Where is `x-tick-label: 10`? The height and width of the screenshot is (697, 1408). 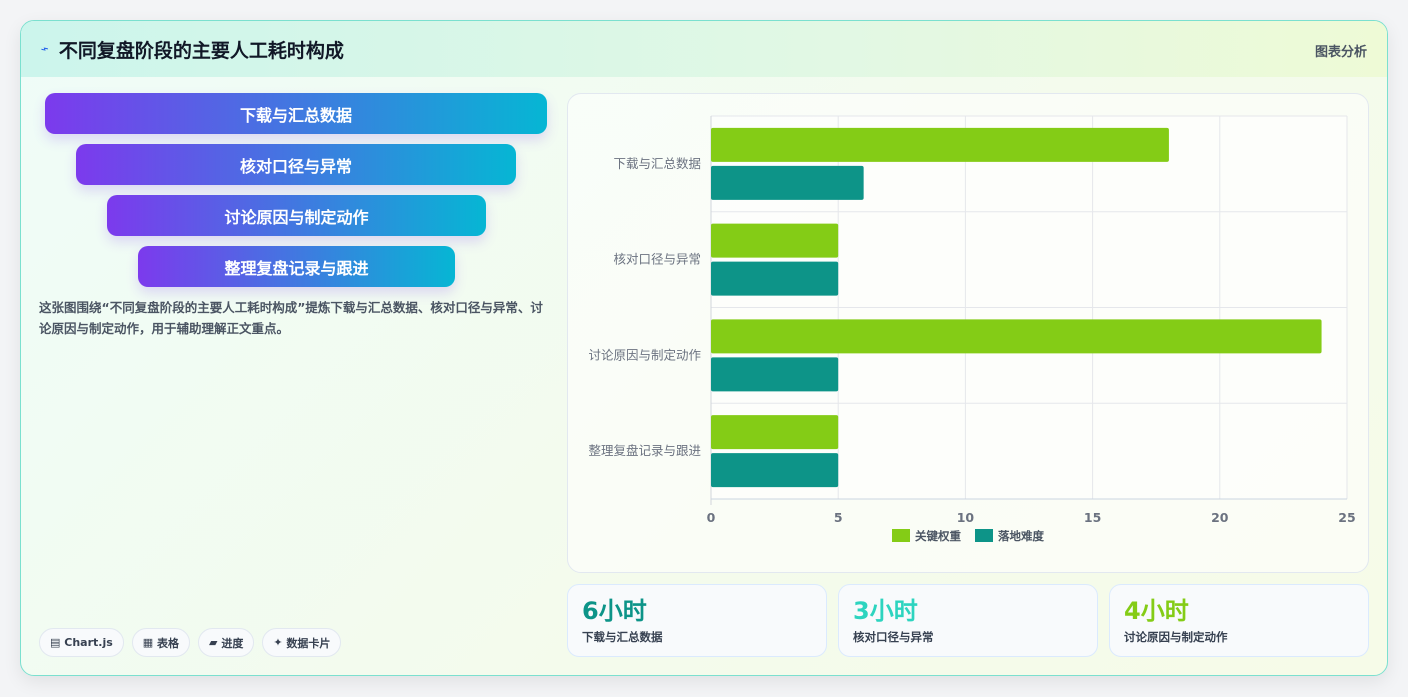
x-tick-label: 10 is located at coordinates (966, 517).